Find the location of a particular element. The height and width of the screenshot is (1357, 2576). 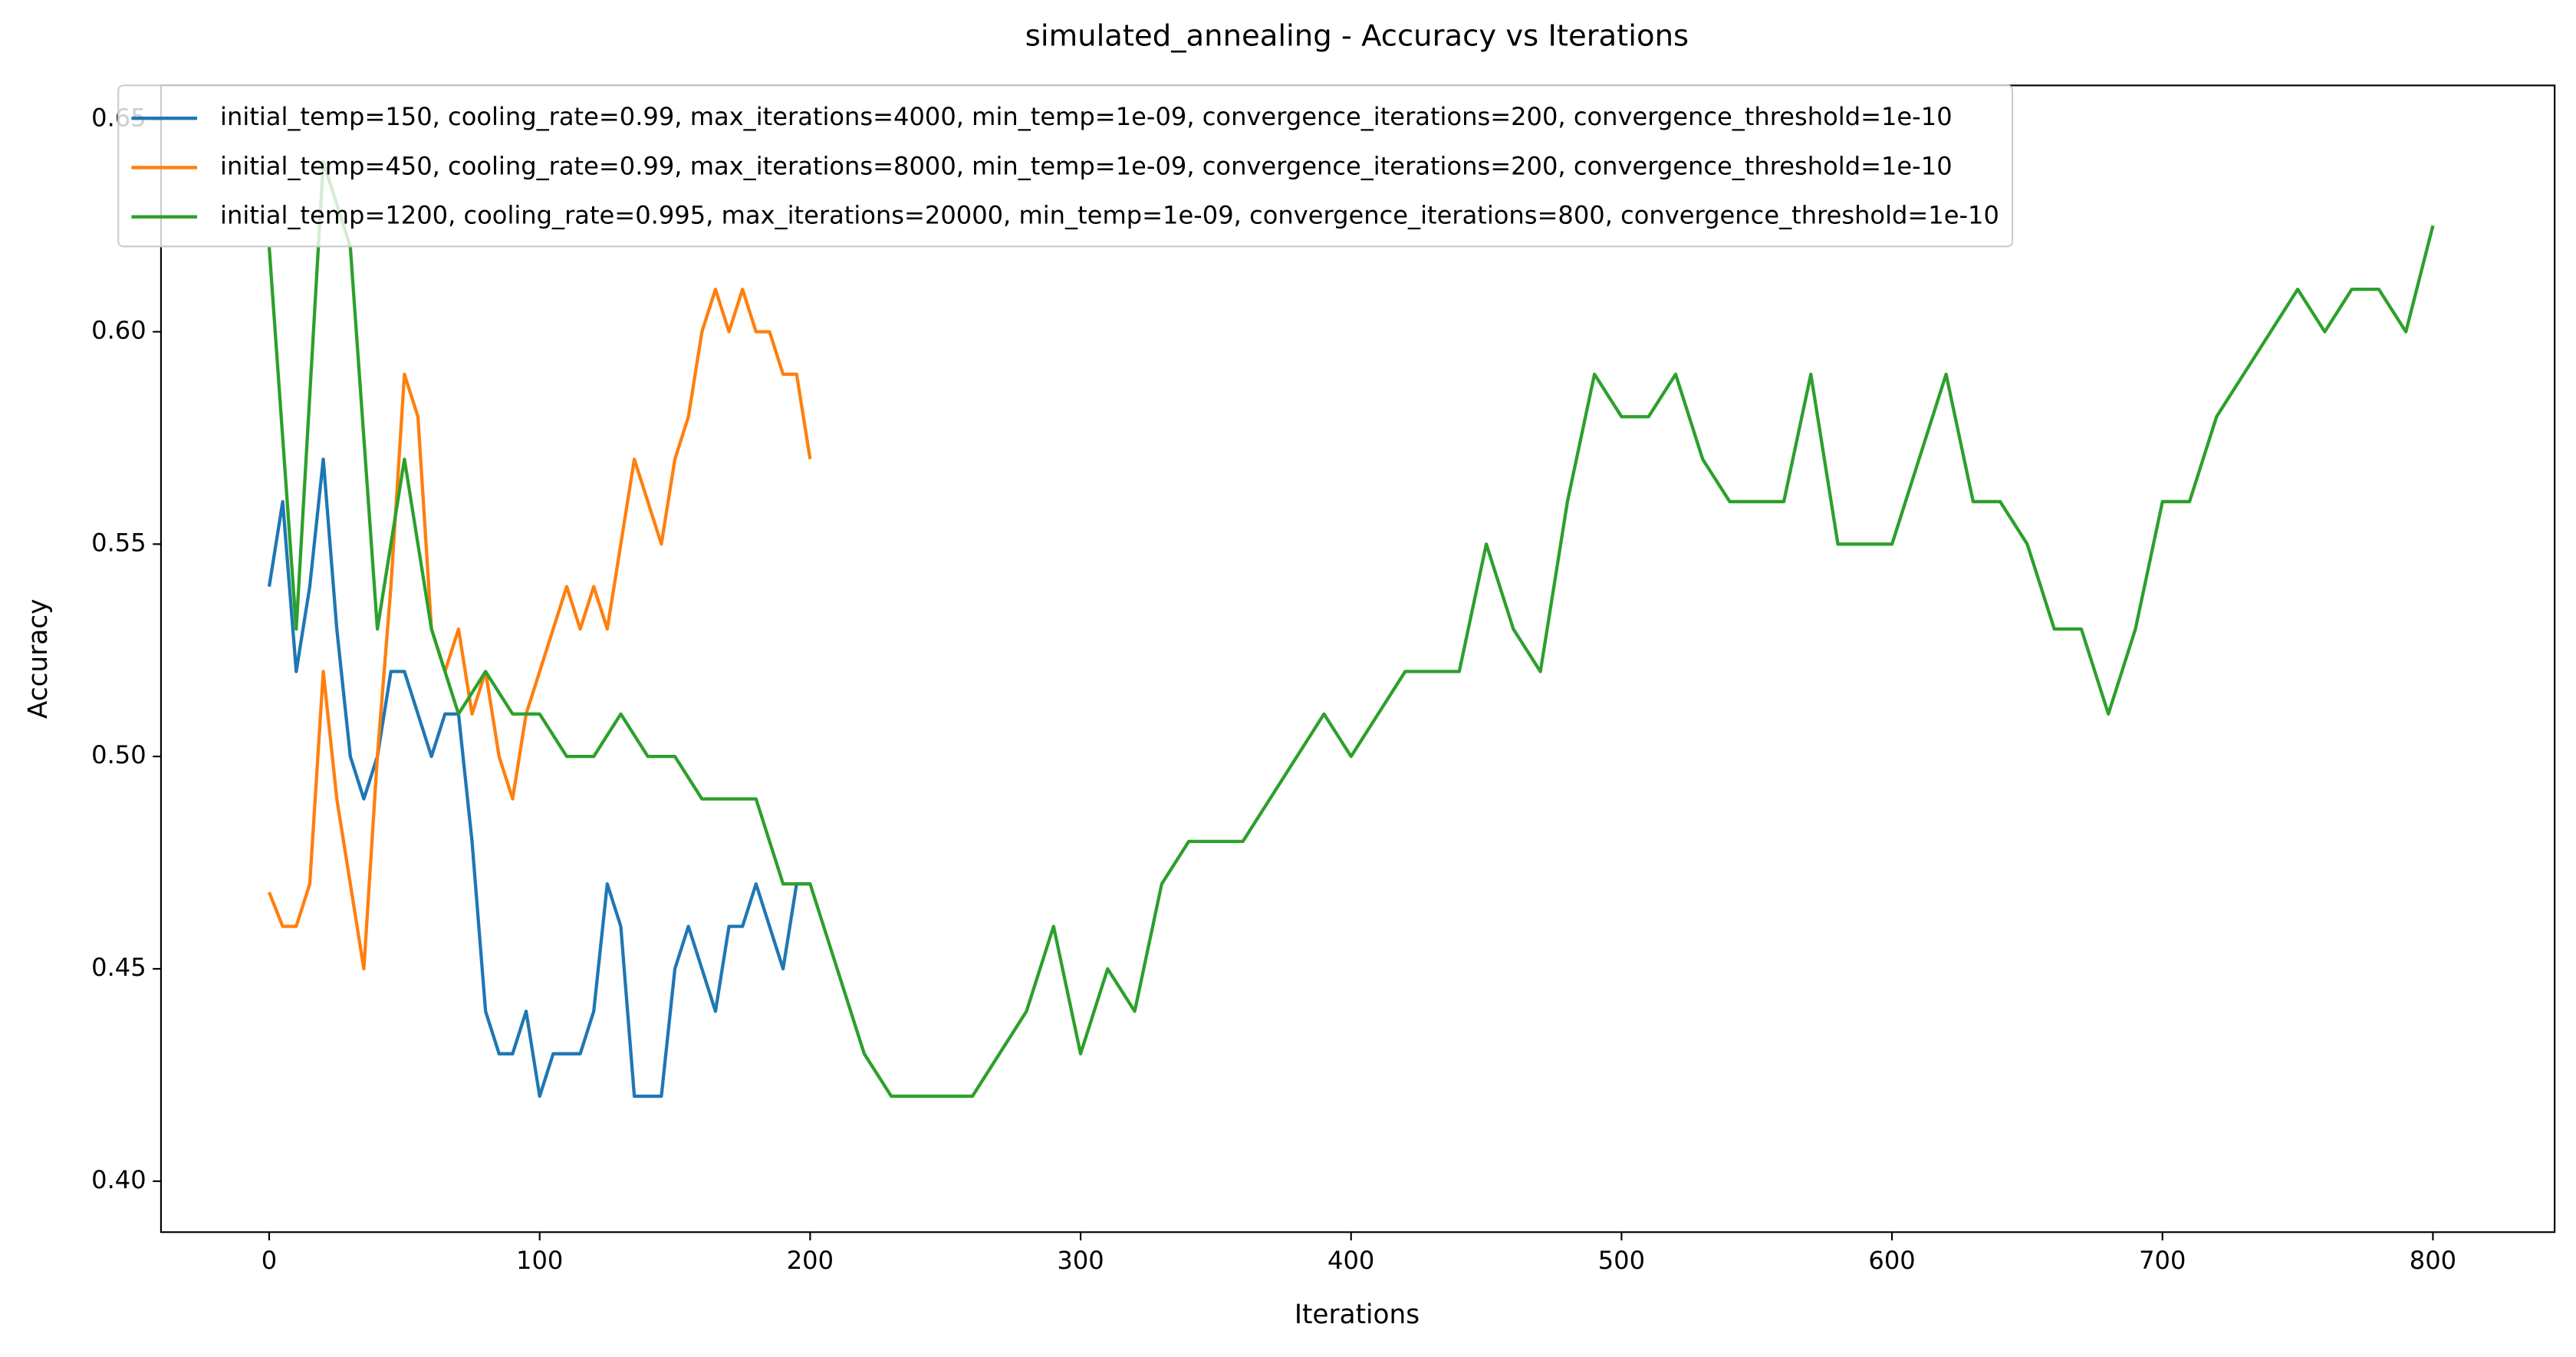

y-tick-label: 0.40 is located at coordinates (118, 1179).